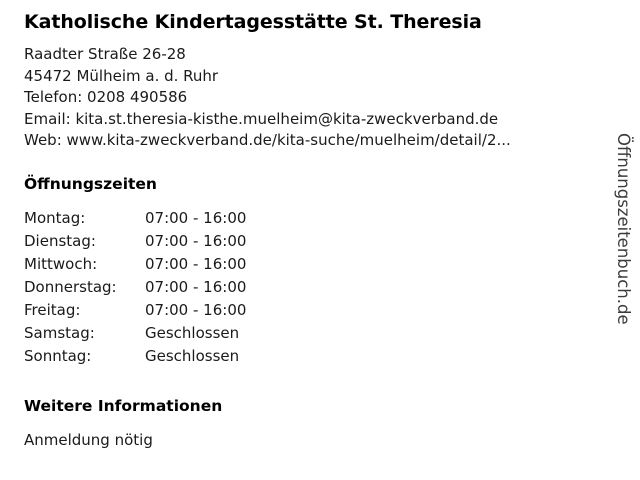  I want to click on table-row: Sonntag: Geschlossen, so click(135, 356).